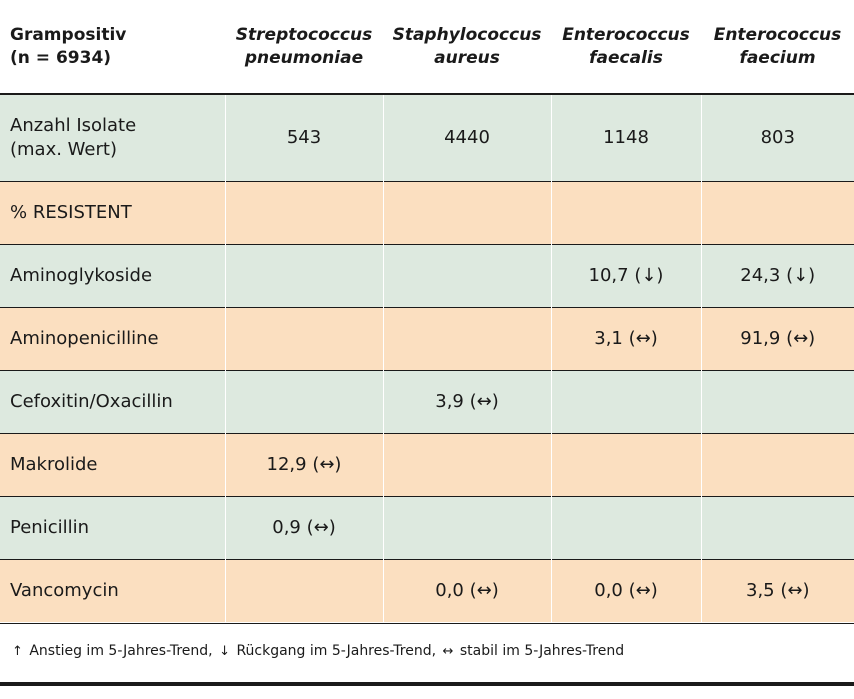 This screenshot has height=699, width=854. I want to click on species-epithet: faecalis, so click(626, 57).